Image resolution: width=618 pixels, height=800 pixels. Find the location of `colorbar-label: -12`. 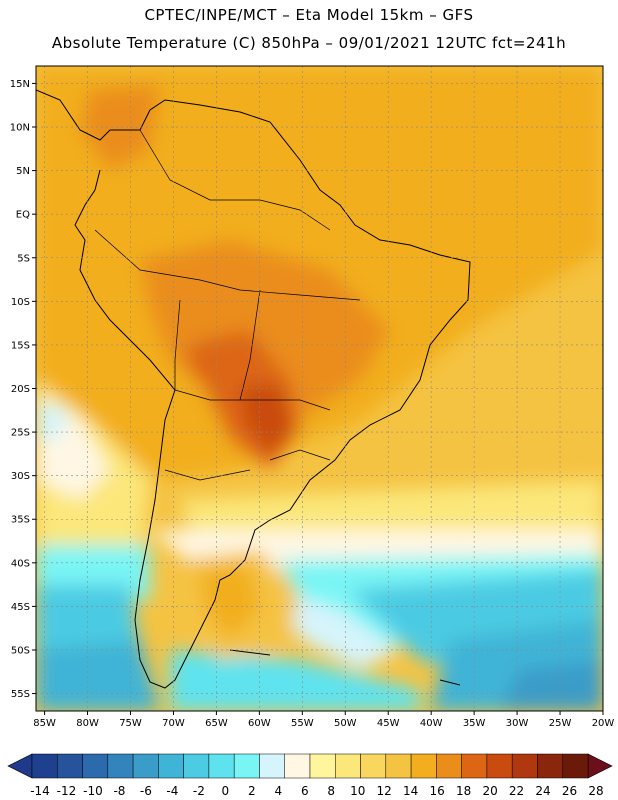

colorbar-label: -12 is located at coordinates (67, 791).